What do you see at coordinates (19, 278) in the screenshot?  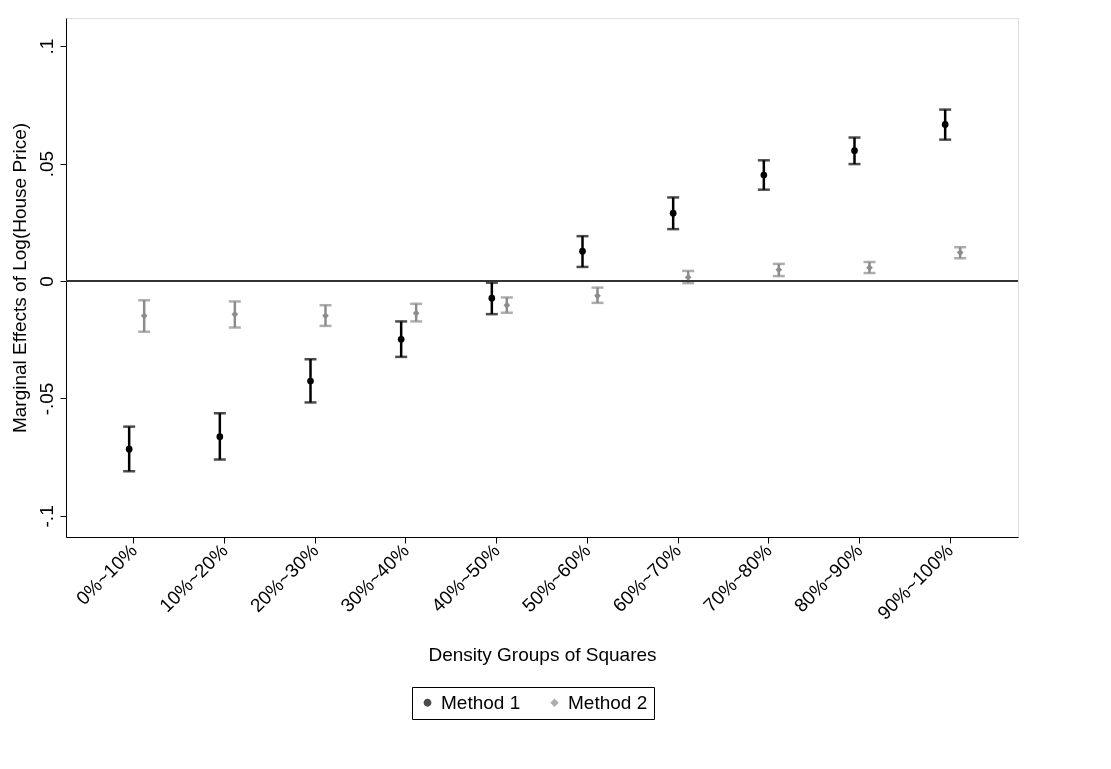 I see `y-axis-title: Marginal Effects of Log(House Price)` at bounding box center [19, 278].